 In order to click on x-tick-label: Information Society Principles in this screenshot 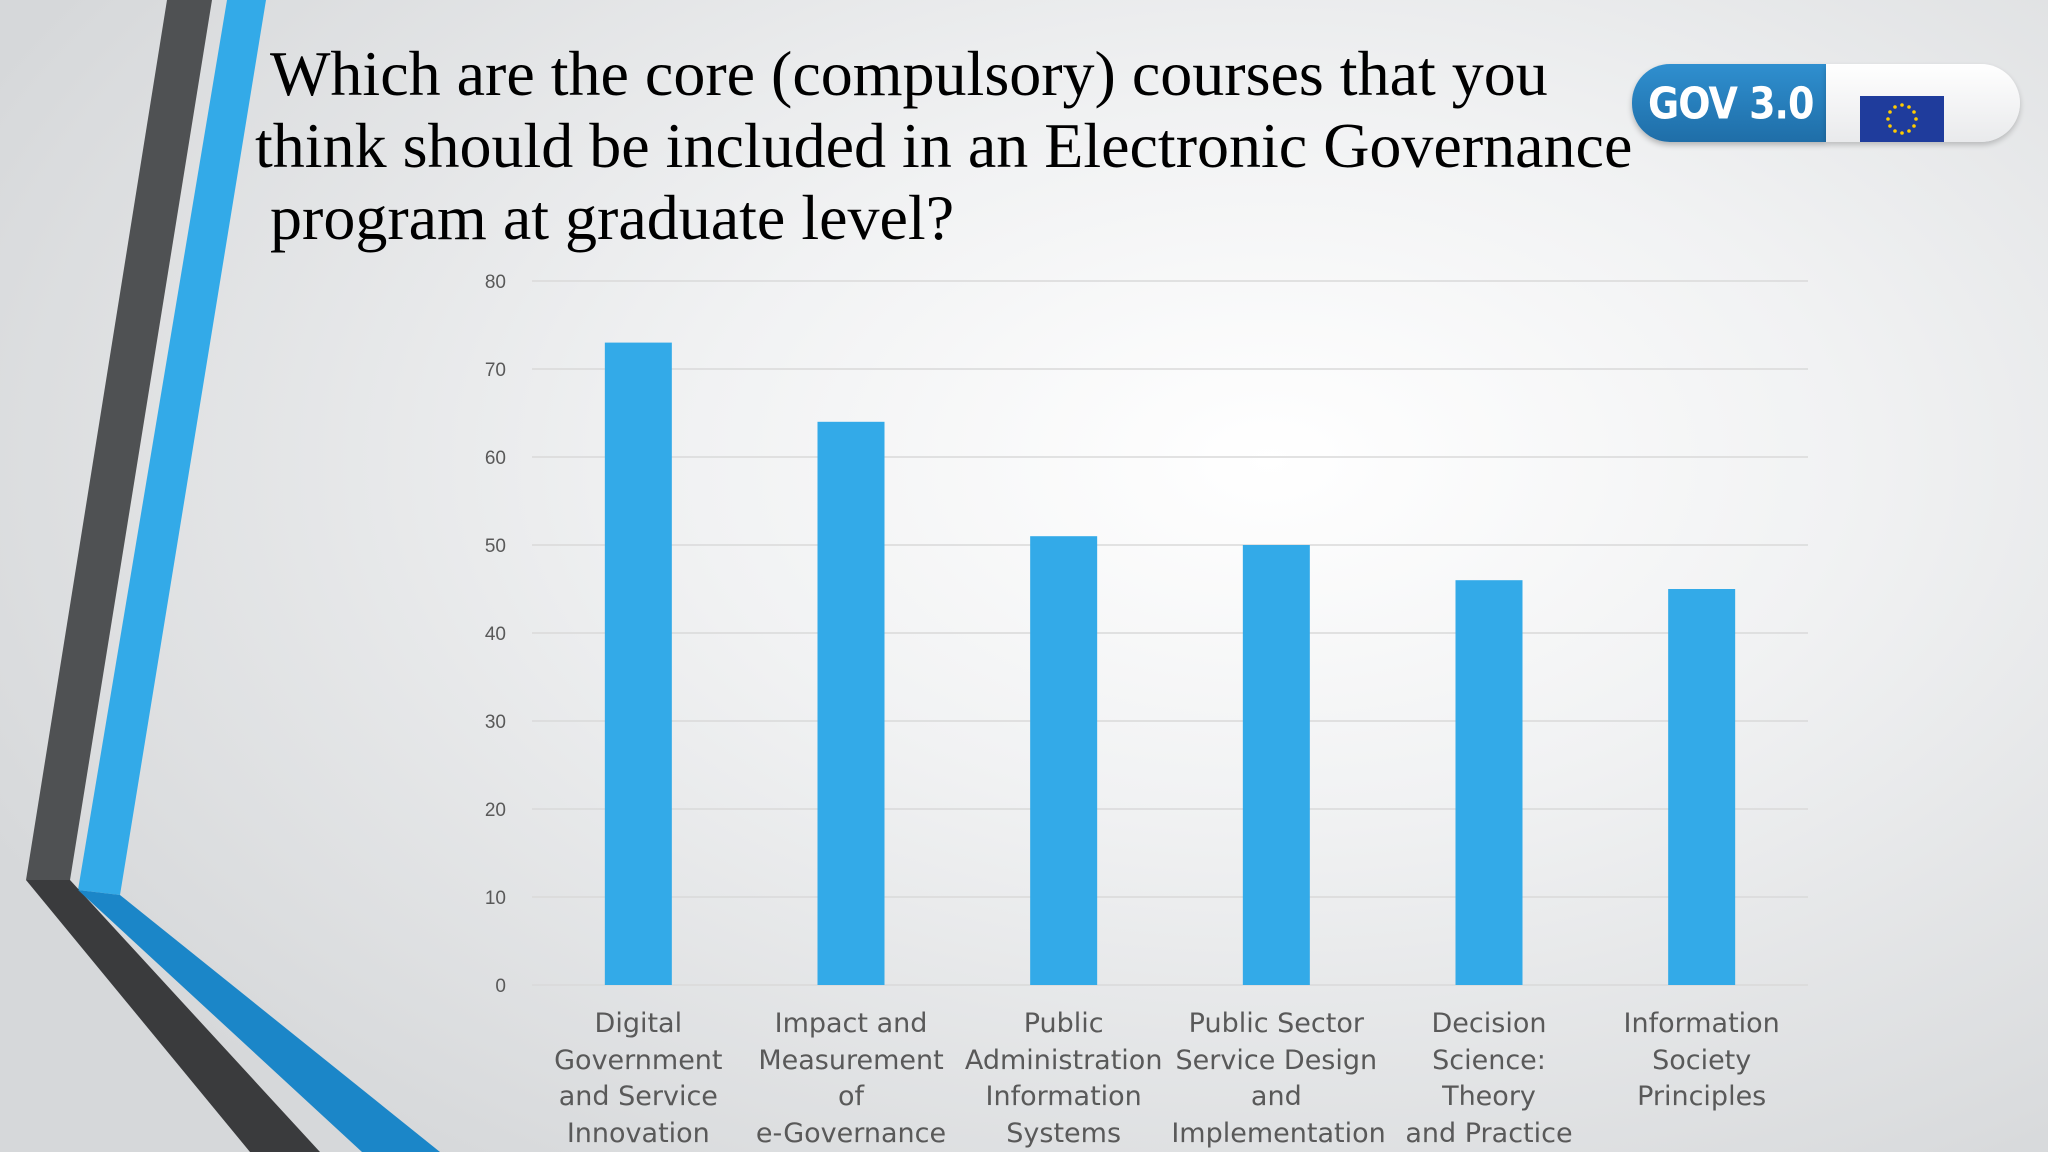, I will do `click(1701, 1060)`.